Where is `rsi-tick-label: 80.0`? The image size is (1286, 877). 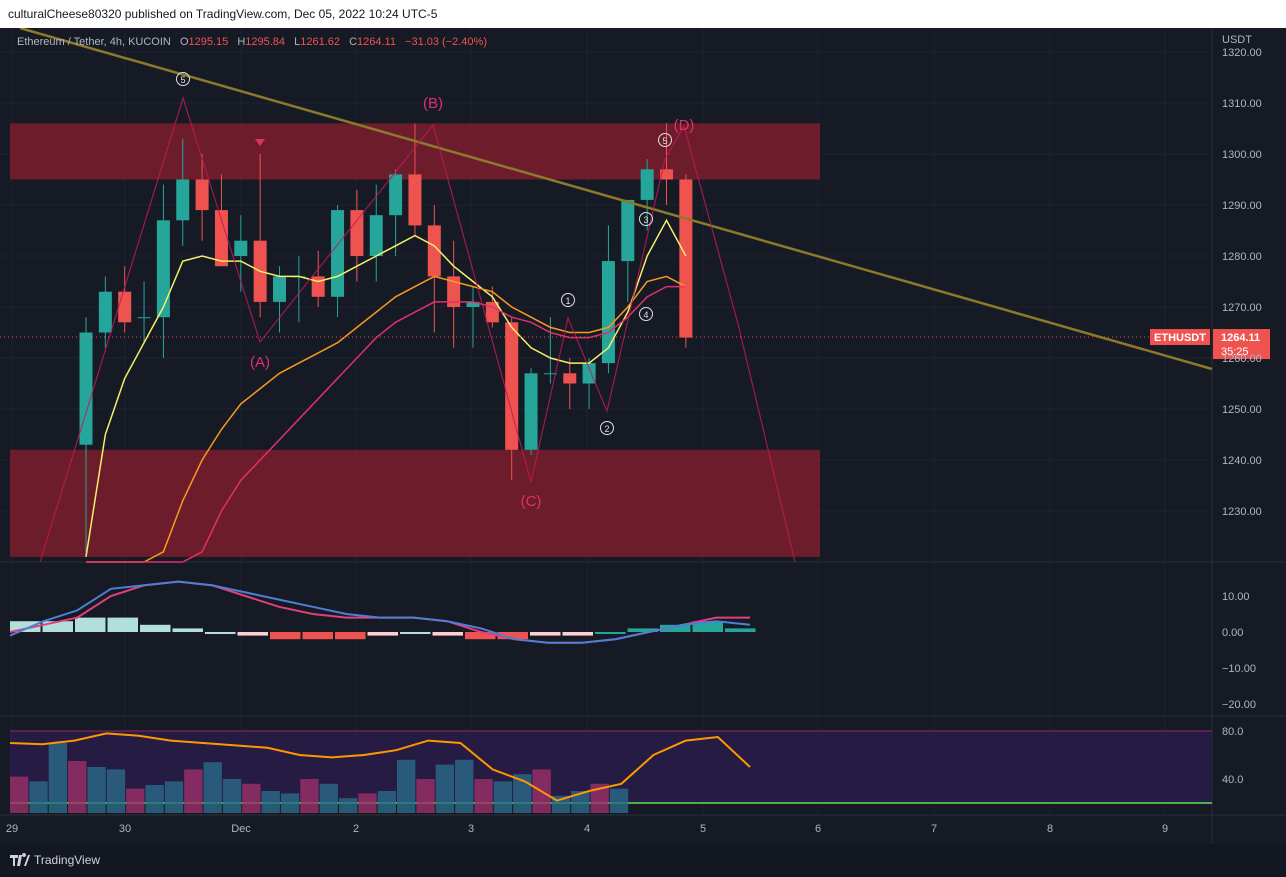 rsi-tick-label: 80.0 is located at coordinates (1232, 732).